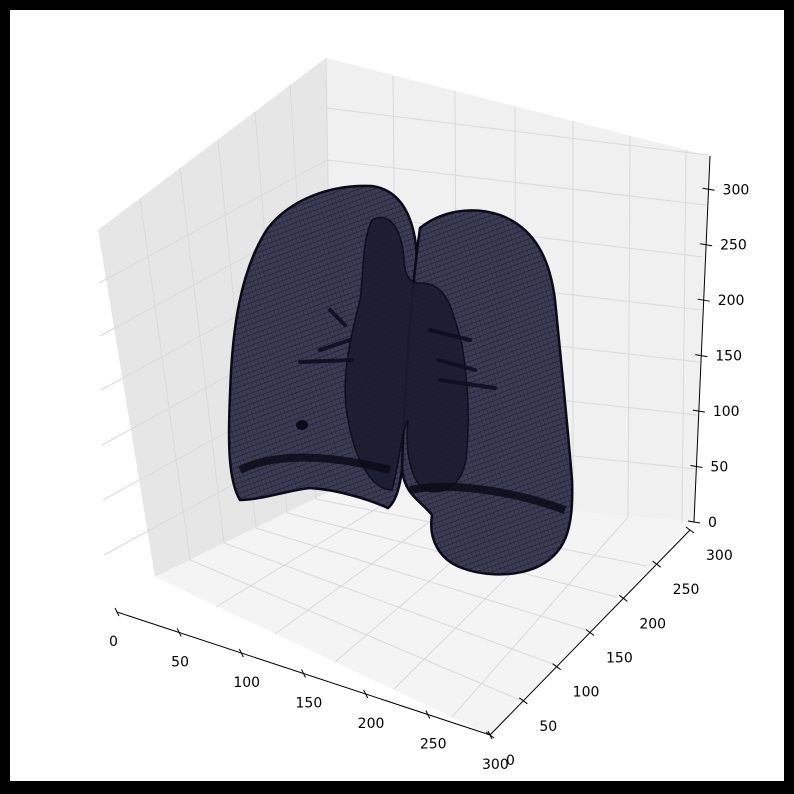 The height and width of the screenshot is (794, 794). Describe the element at coordinates (246, 683) in the screenshot. I see `x-tick-label: 100` at that location.